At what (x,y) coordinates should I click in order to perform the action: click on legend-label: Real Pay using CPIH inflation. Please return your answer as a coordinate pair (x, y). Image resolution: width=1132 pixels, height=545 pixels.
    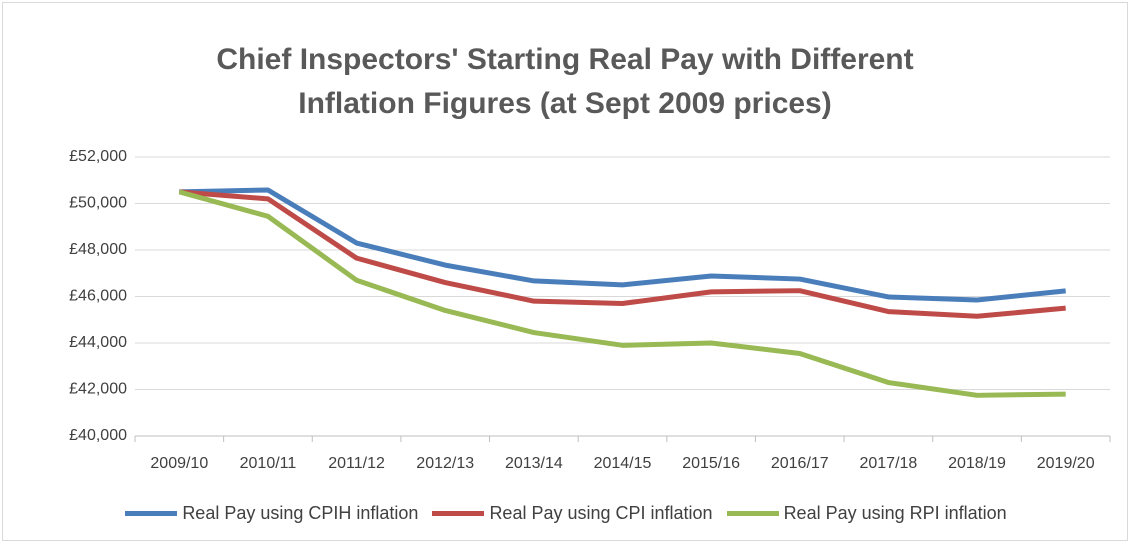
    Looking at the image, I should click on (300, 513).